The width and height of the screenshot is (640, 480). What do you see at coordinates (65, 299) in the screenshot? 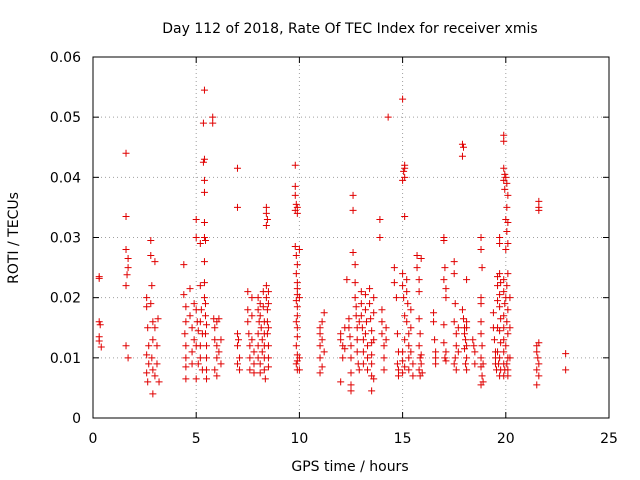
I see `y-tick-label: 0.02` at bounding box center [65, 299].